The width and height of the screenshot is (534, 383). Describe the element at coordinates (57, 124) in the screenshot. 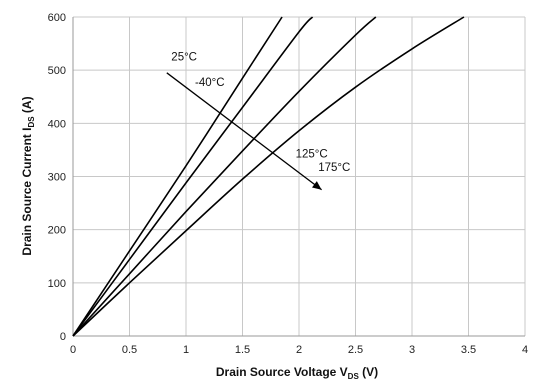

I see `y-tick-label: 400` at that location.